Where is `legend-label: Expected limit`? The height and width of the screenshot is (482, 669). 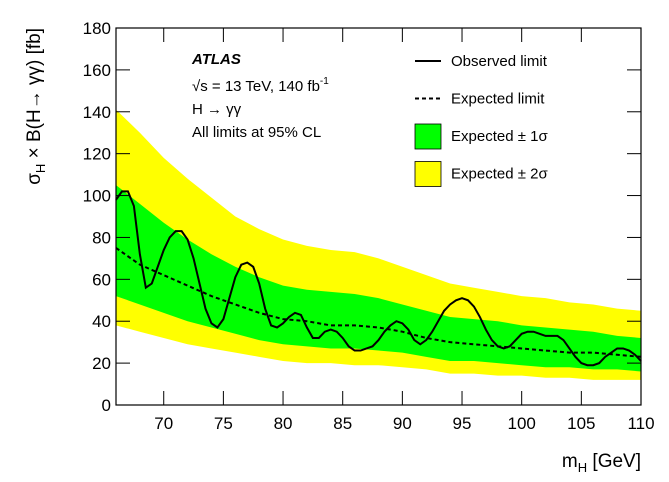
legend-label: Expected limit is located at coordinates (498, 99).